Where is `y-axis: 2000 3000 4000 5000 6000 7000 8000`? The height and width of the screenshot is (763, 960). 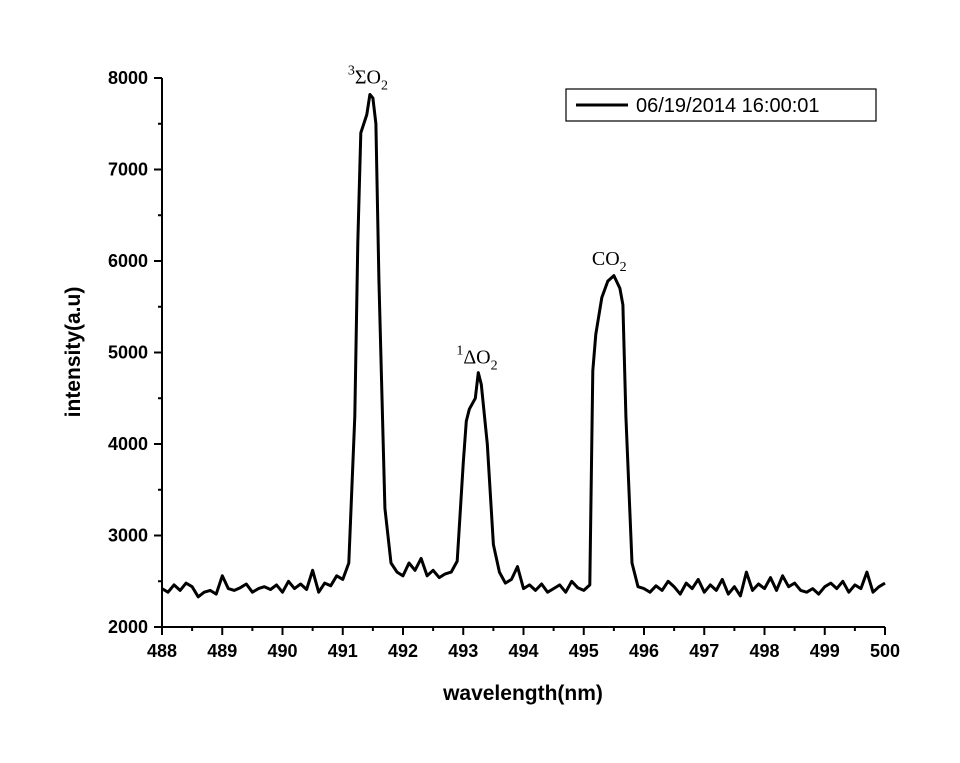 y-axis: 2000 3000 4000 5000 6000 7000 8000 is located at coordinates (135, 352).